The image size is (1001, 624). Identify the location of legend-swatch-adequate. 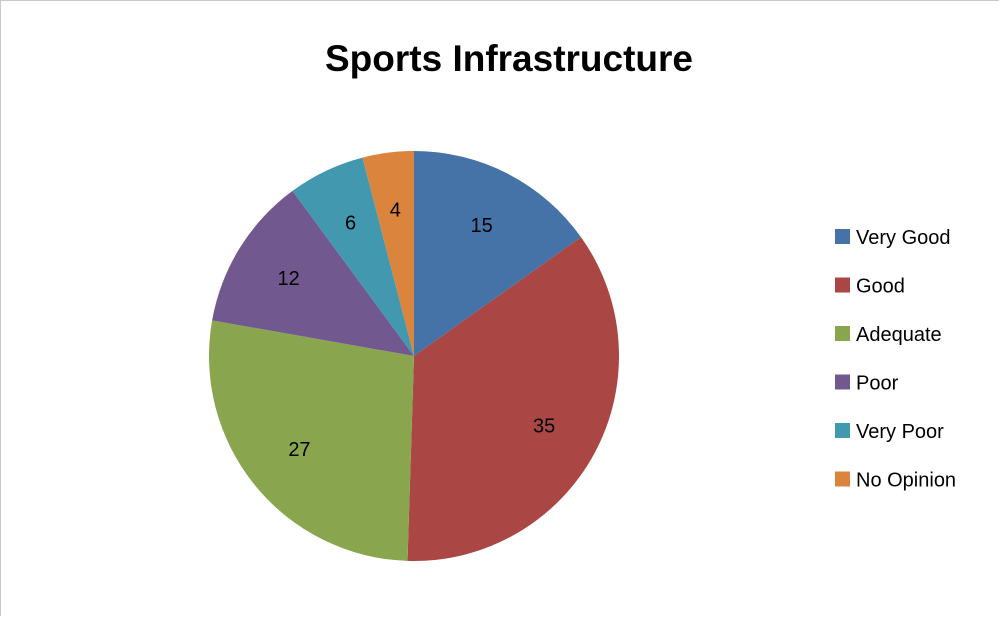
(842, 333).